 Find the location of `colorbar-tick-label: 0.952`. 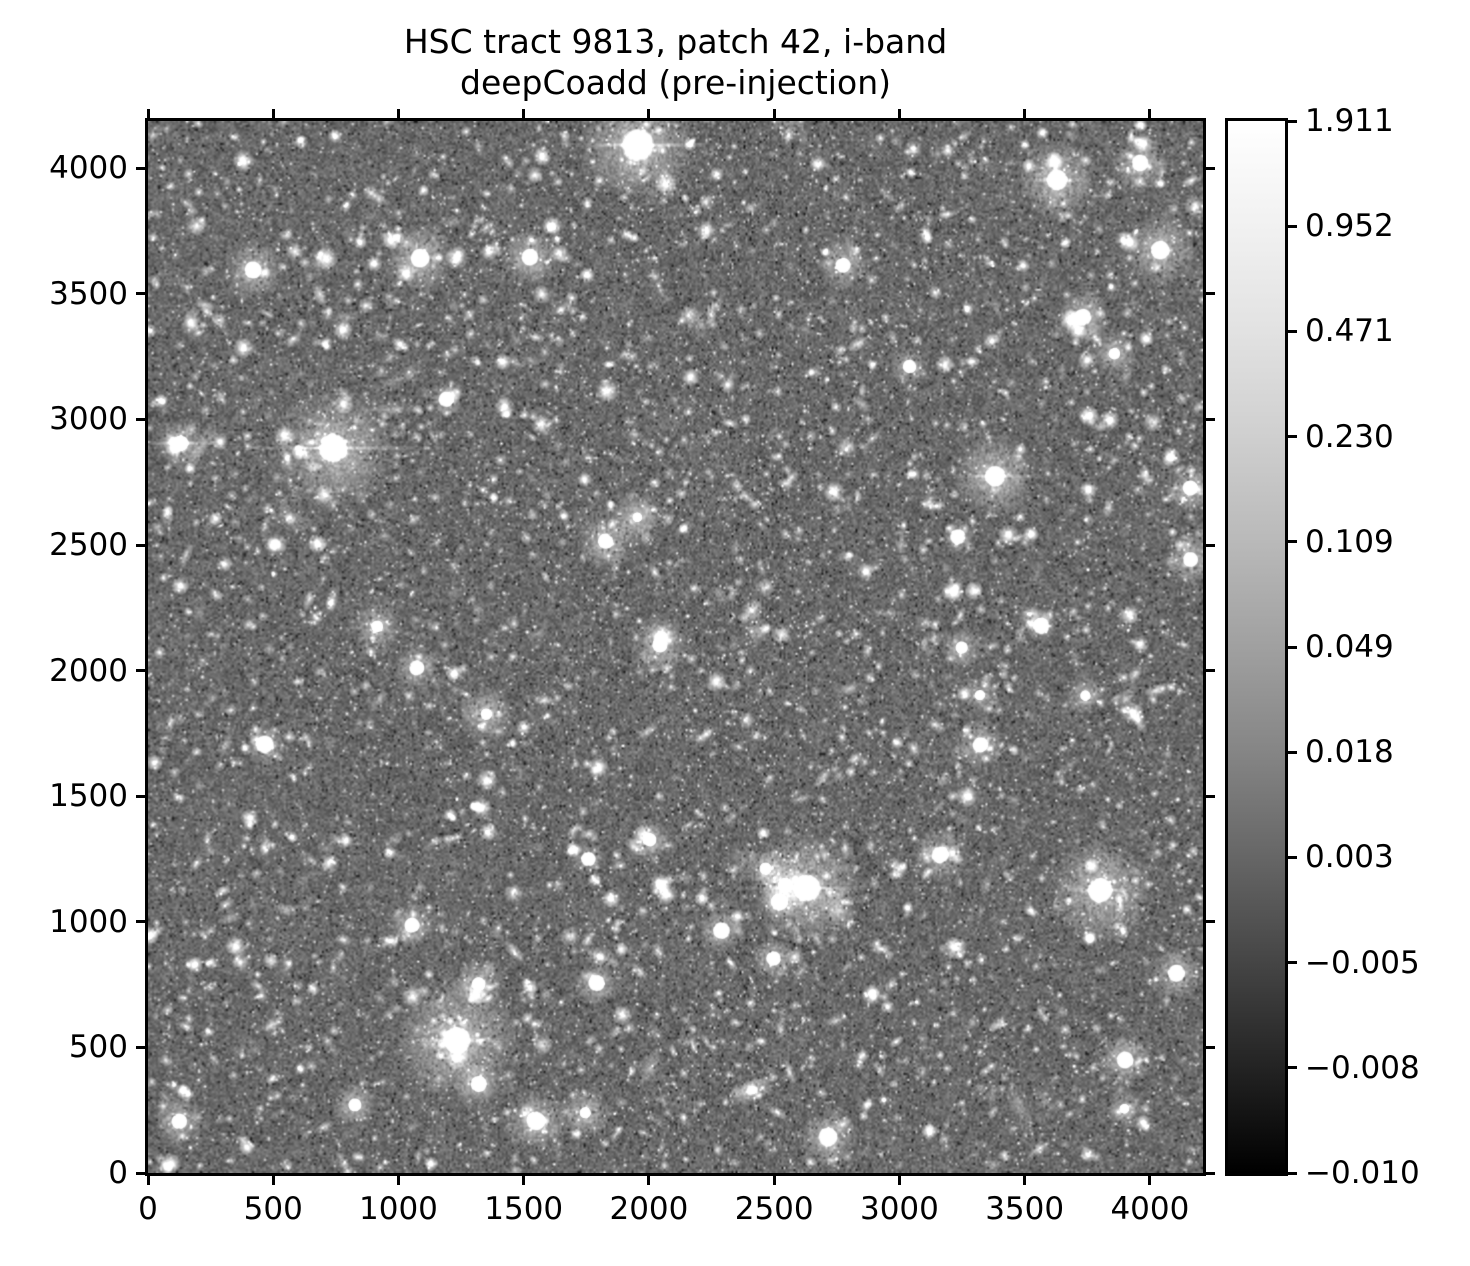

colorbar-tick-label: 0.952 is located at coordinates (1349, 226).